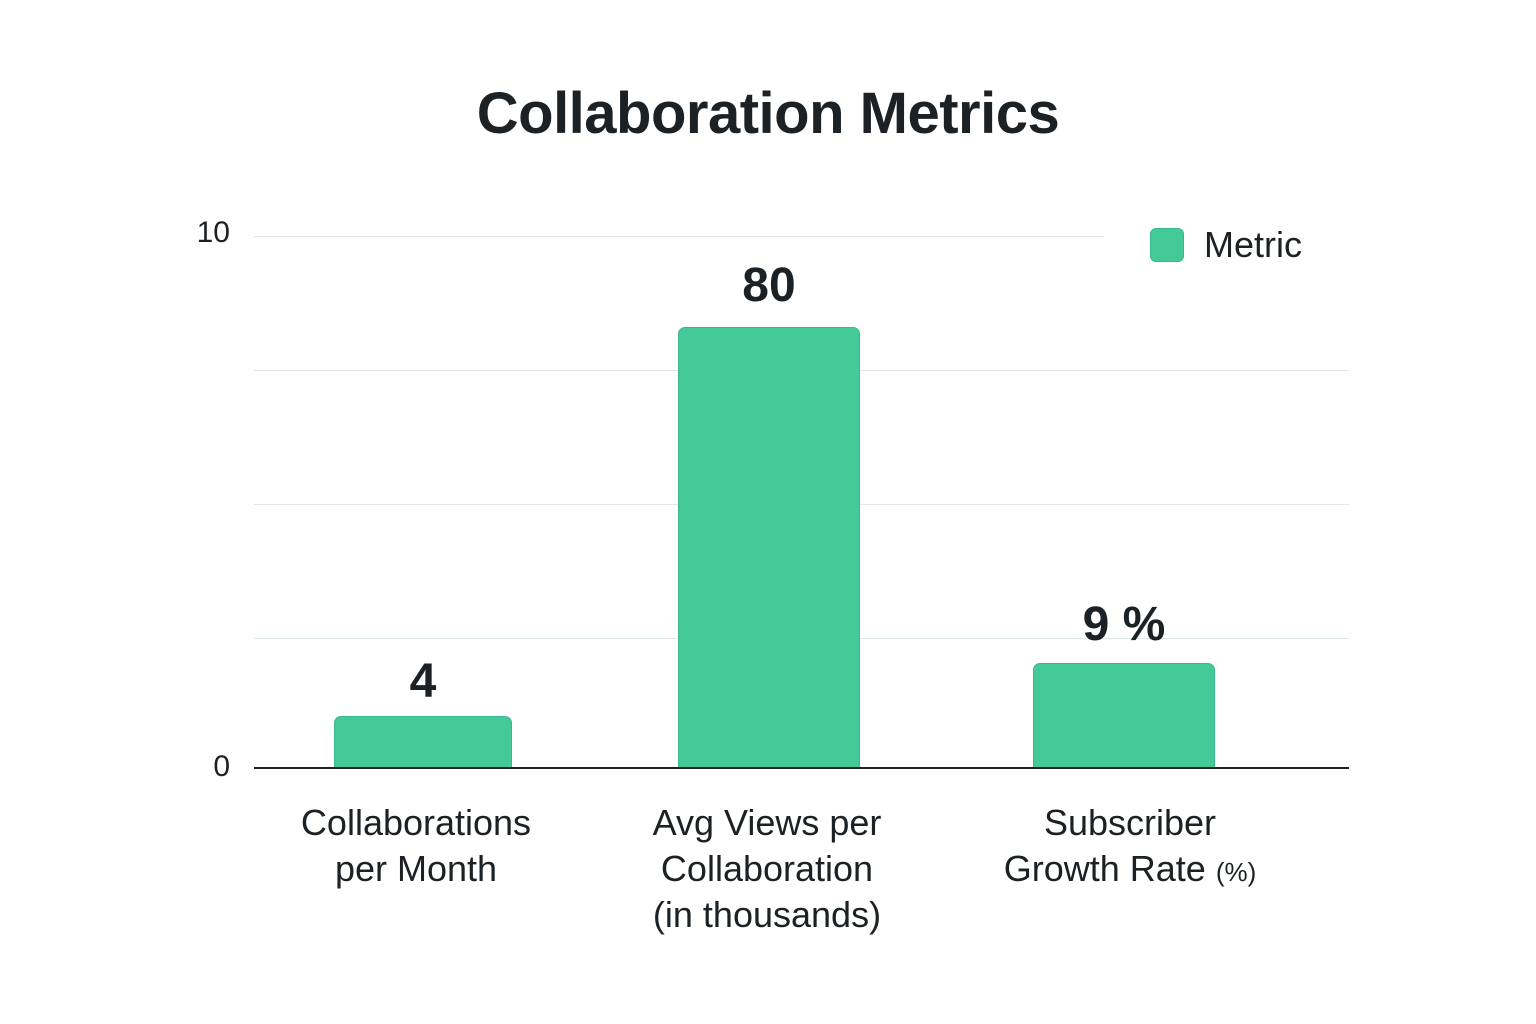 The width and height of the screenshot is (1536, 1024). I want to click on chart-title: Collaboration Metrics, so click(768, 113).